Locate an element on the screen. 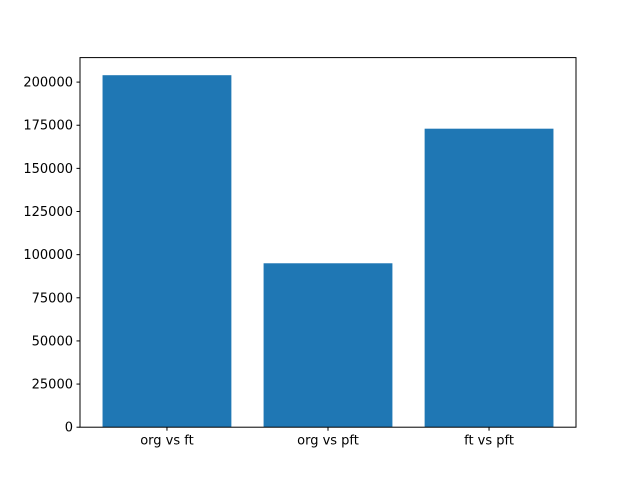  y-axis-tick-label: 25000 is located at coordinates (52, 385).